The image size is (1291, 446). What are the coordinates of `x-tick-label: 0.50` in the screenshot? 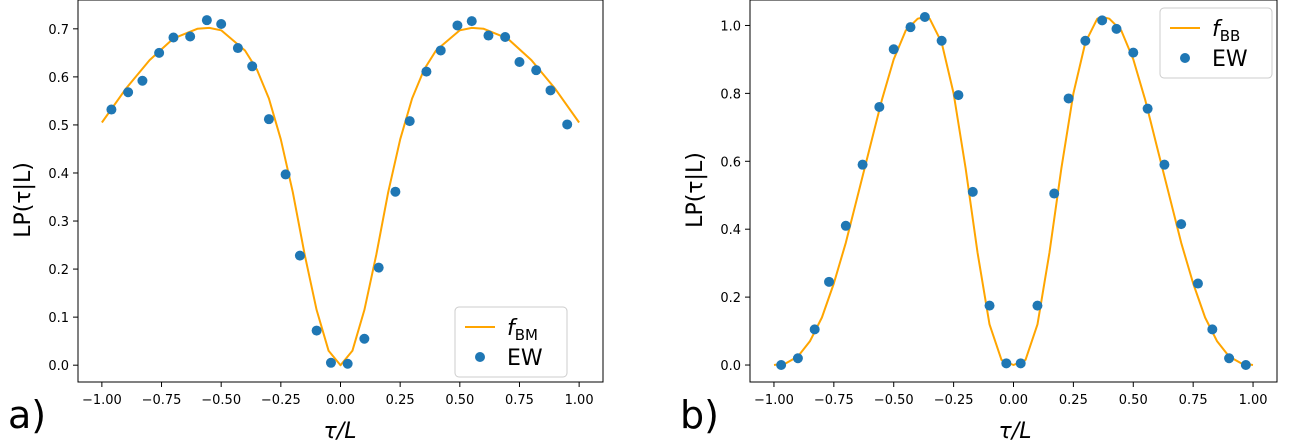 It's located at (1133, 400).